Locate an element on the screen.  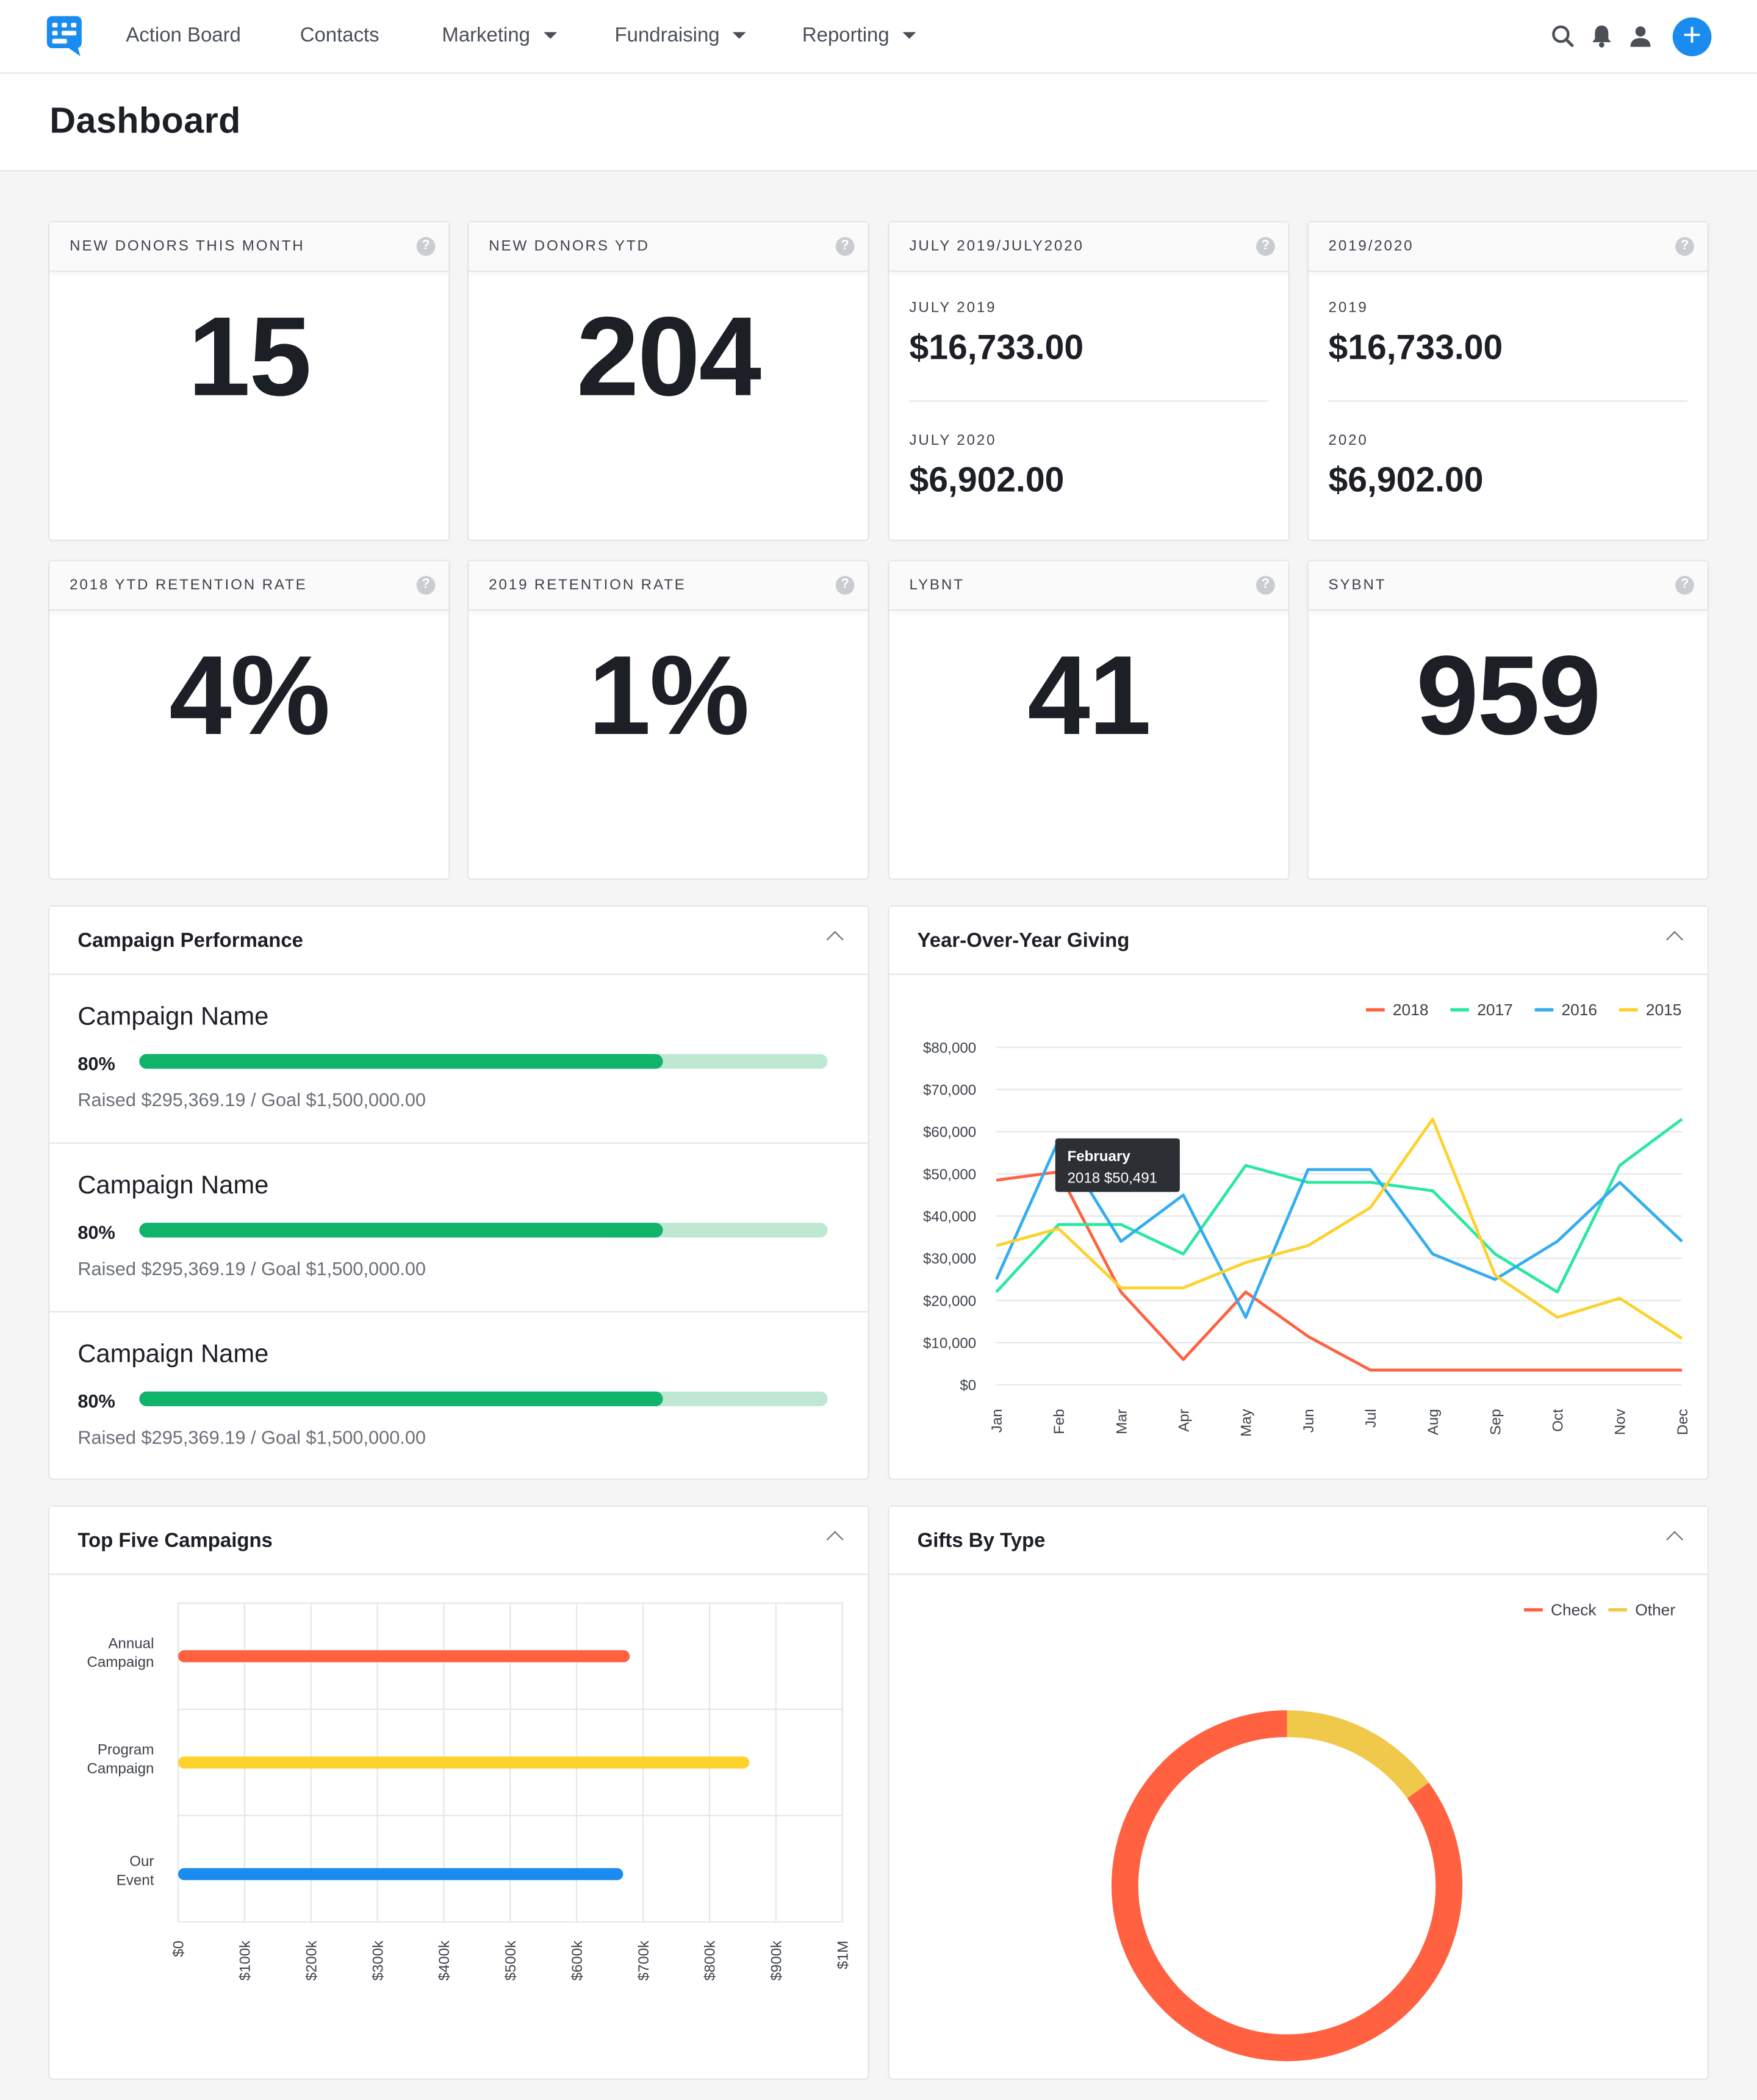
search-icon is located at coordinates (1563, 36).